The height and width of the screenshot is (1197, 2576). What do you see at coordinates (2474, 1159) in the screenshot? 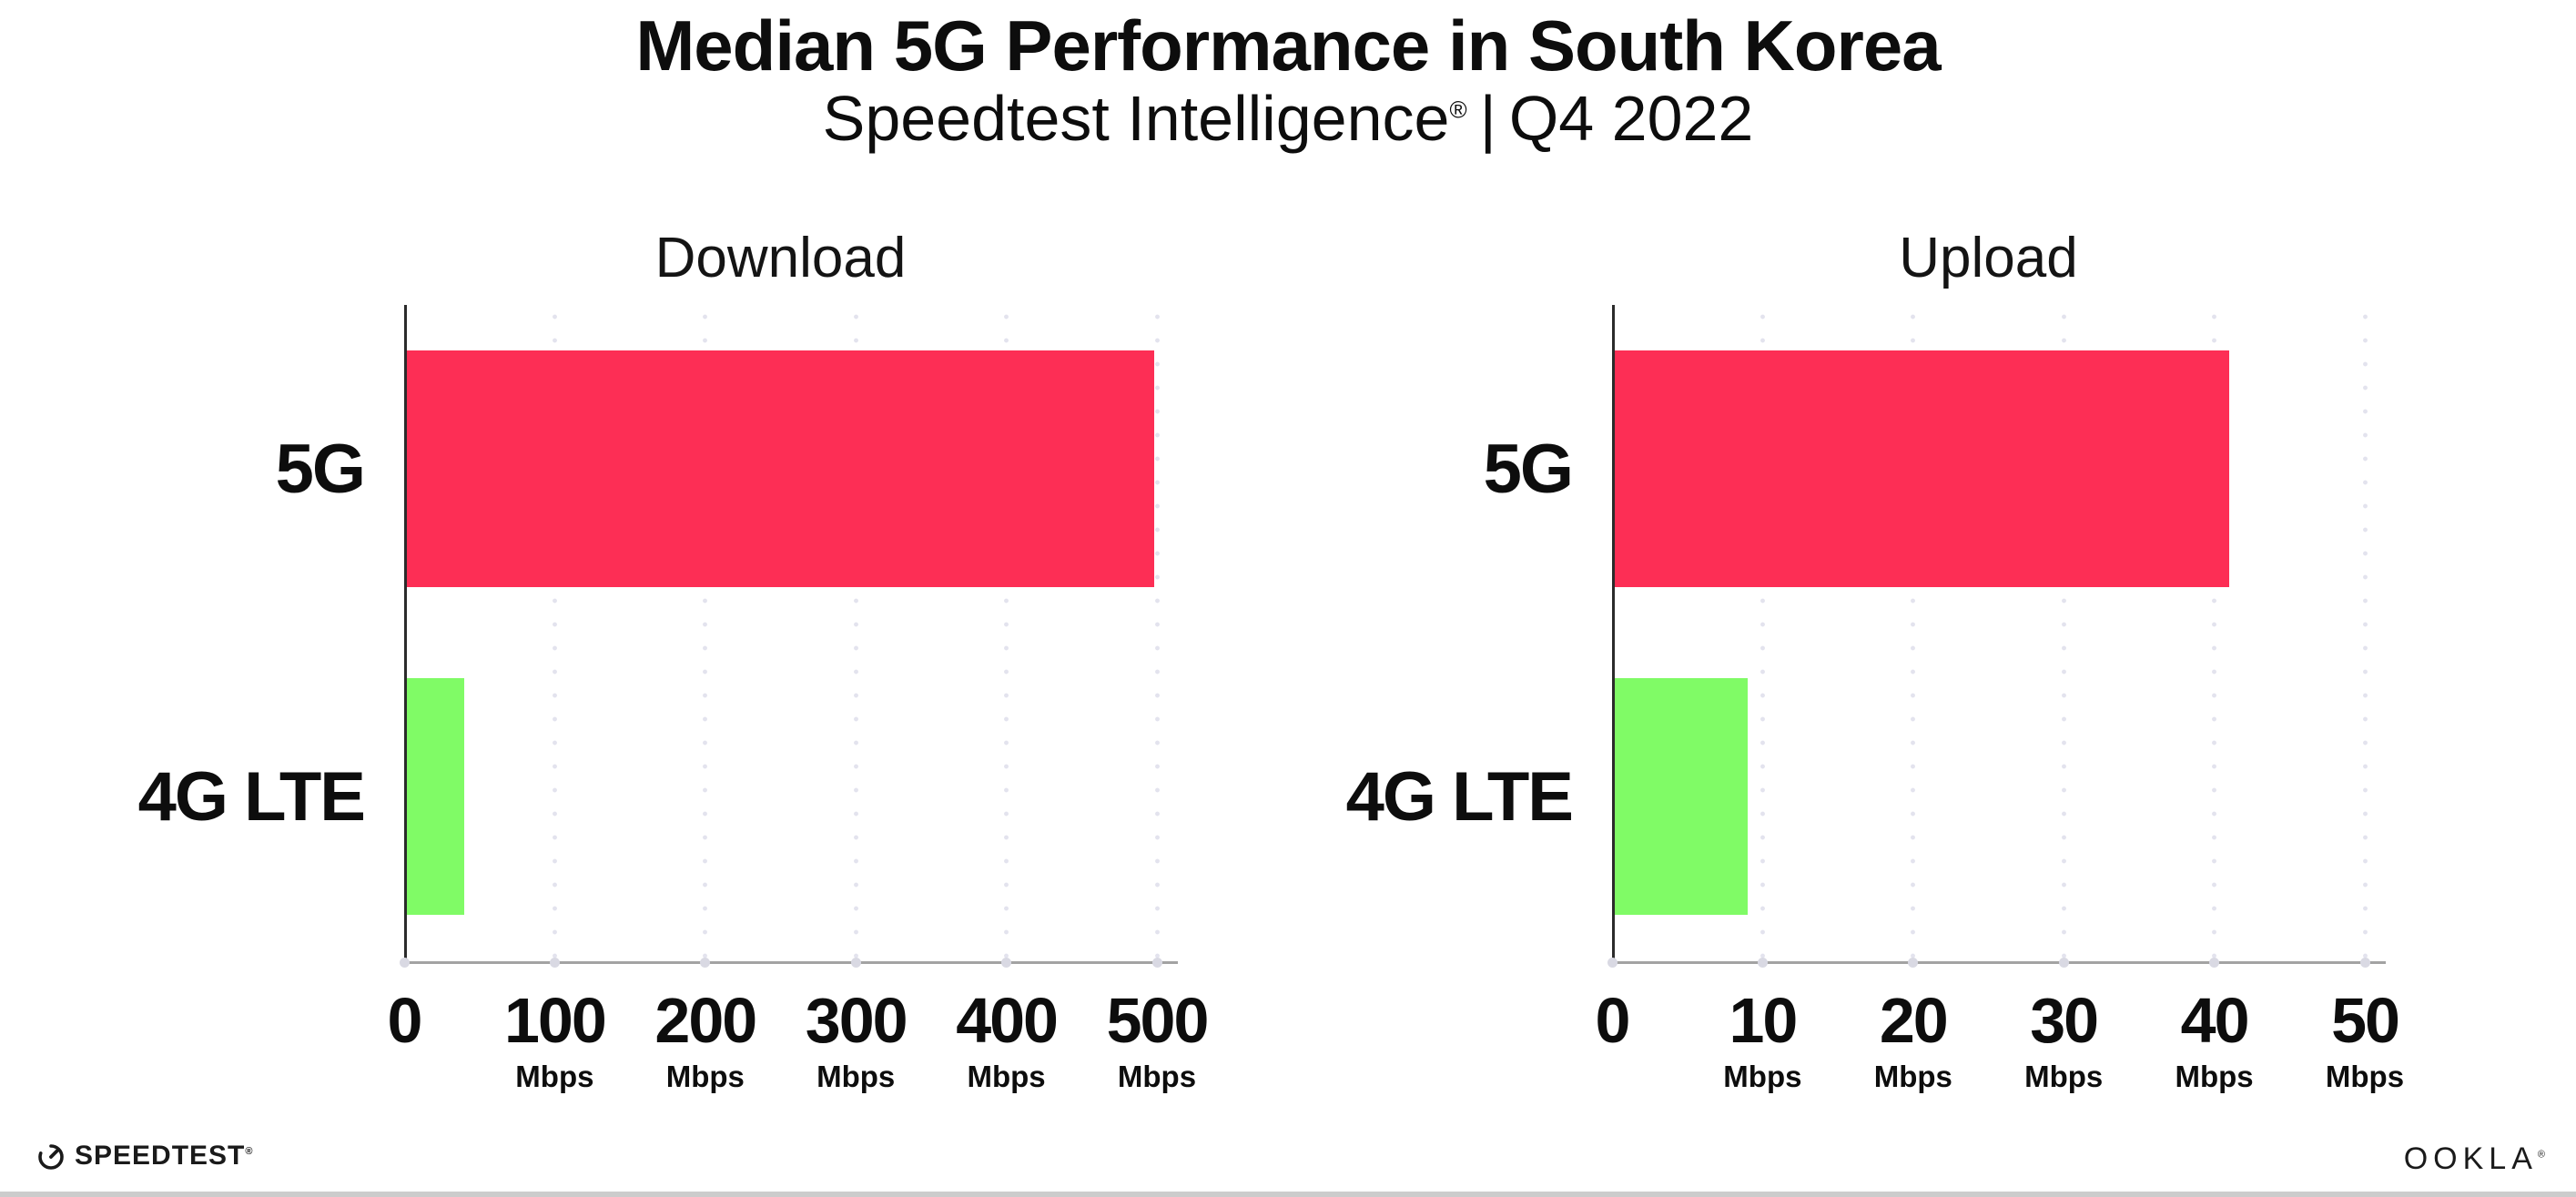
I see `ookla-logo: OOKLA®` at bounding box center [2474, 1159].